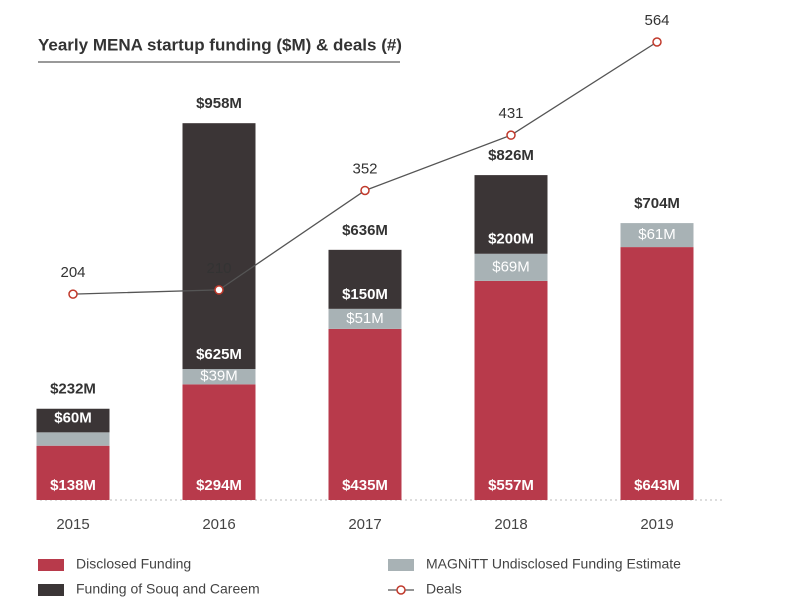 This screenshot has height=613, width=806. I want to click on x-tick-label: 2015, so click(72, 524).